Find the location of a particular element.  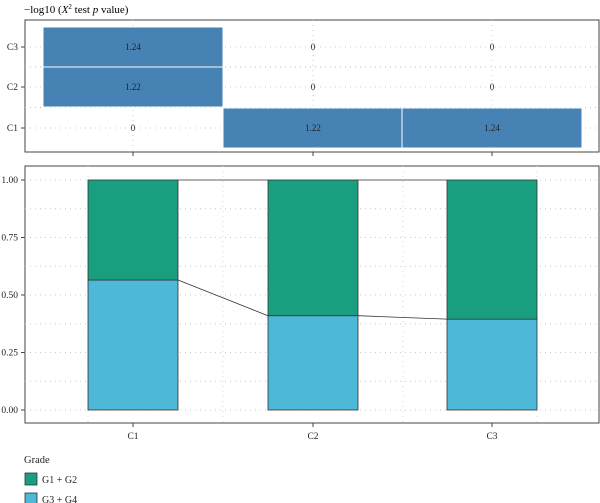

y-axis-tick-label: 0.50 is located at coordinates (9, 296).